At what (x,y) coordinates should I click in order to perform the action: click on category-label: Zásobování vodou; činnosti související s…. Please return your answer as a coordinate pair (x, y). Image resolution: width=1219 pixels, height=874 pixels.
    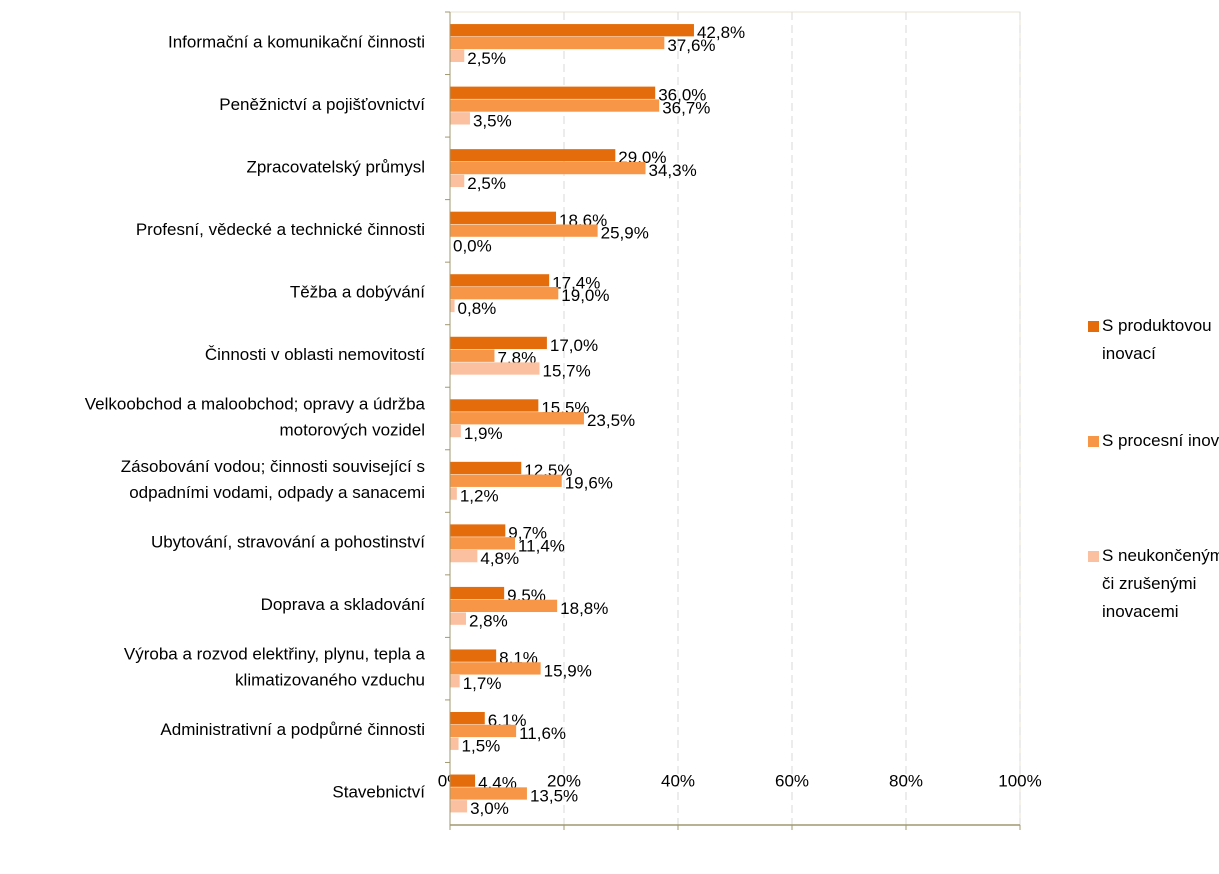
    Looking at the image, I should click on (273, 480).